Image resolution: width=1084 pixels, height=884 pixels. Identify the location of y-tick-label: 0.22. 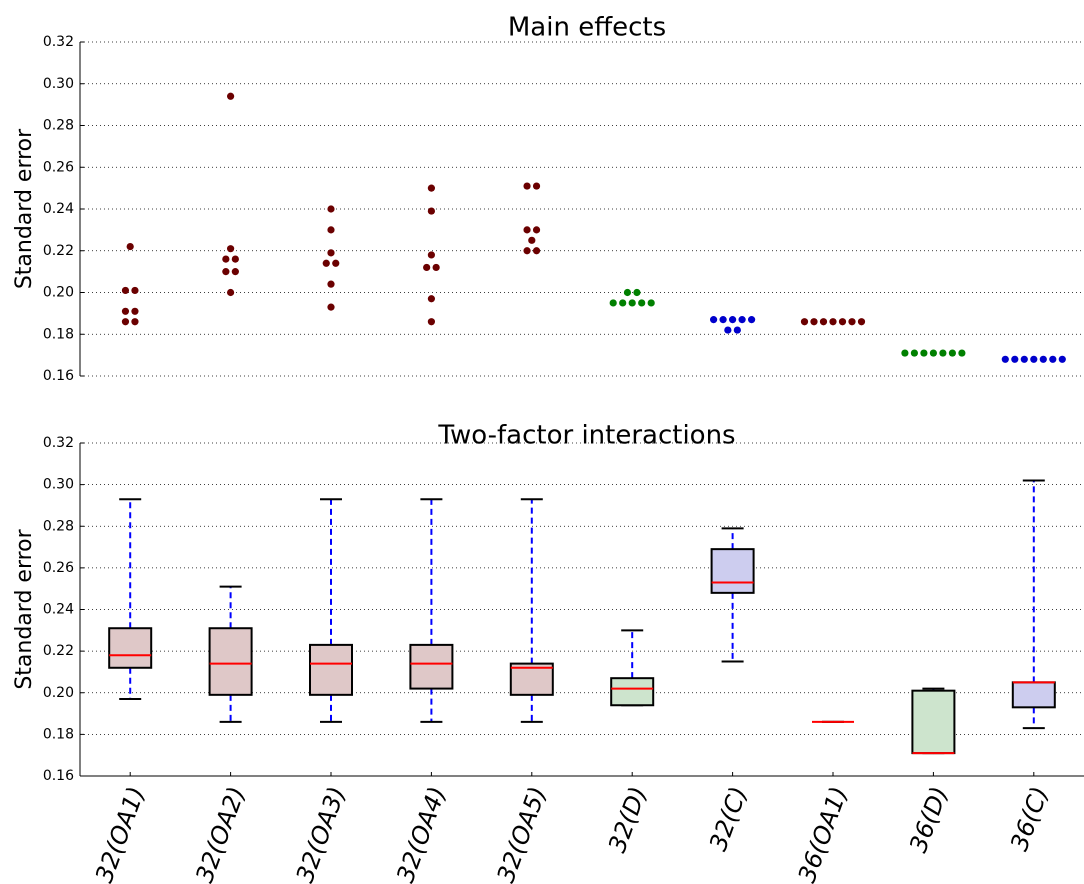
(58, 651).